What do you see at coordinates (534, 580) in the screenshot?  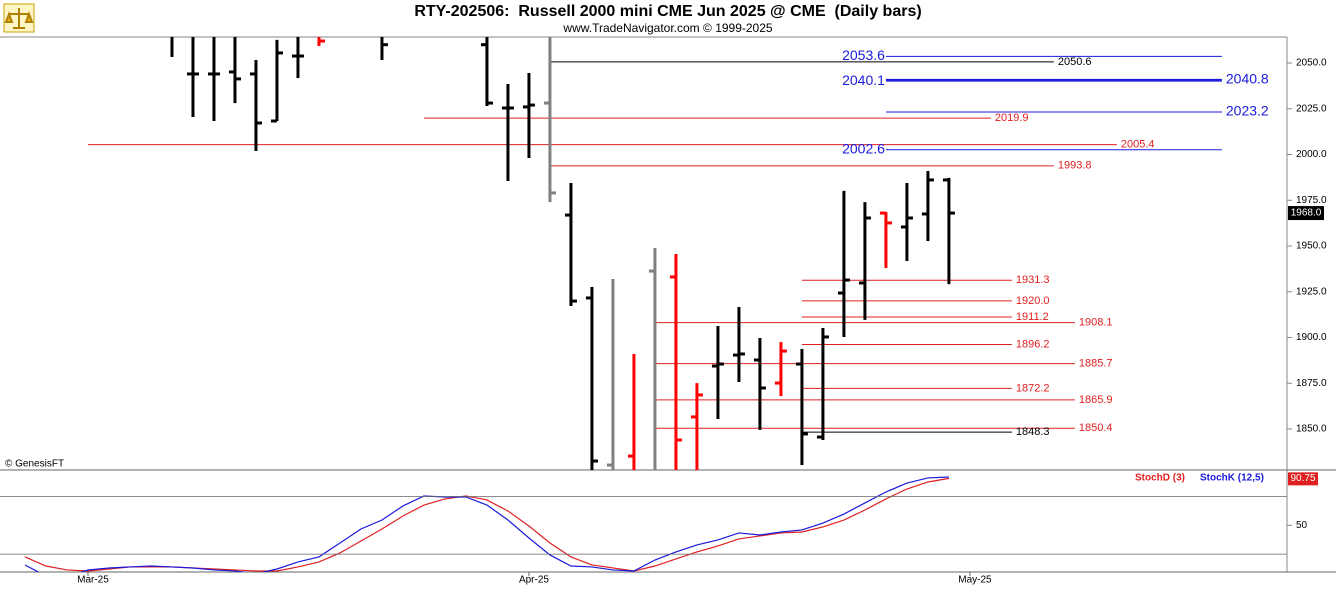 I see `x-tick-label: Apr-25` at bounding box center [534, 580].